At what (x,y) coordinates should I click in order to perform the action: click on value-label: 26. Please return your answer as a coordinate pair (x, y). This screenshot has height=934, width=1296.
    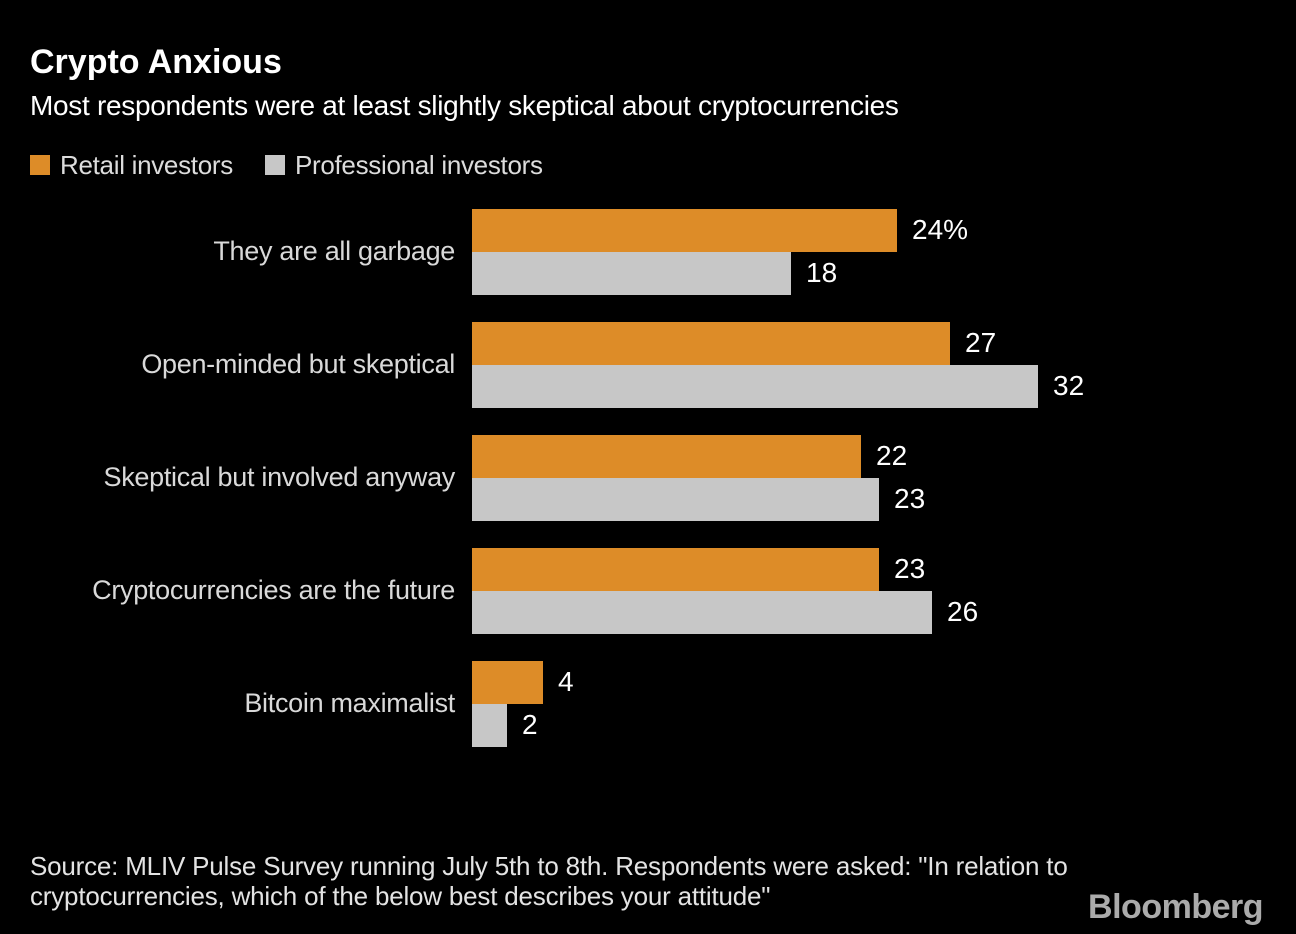
    Looking at the image, I should click on (963, 612).